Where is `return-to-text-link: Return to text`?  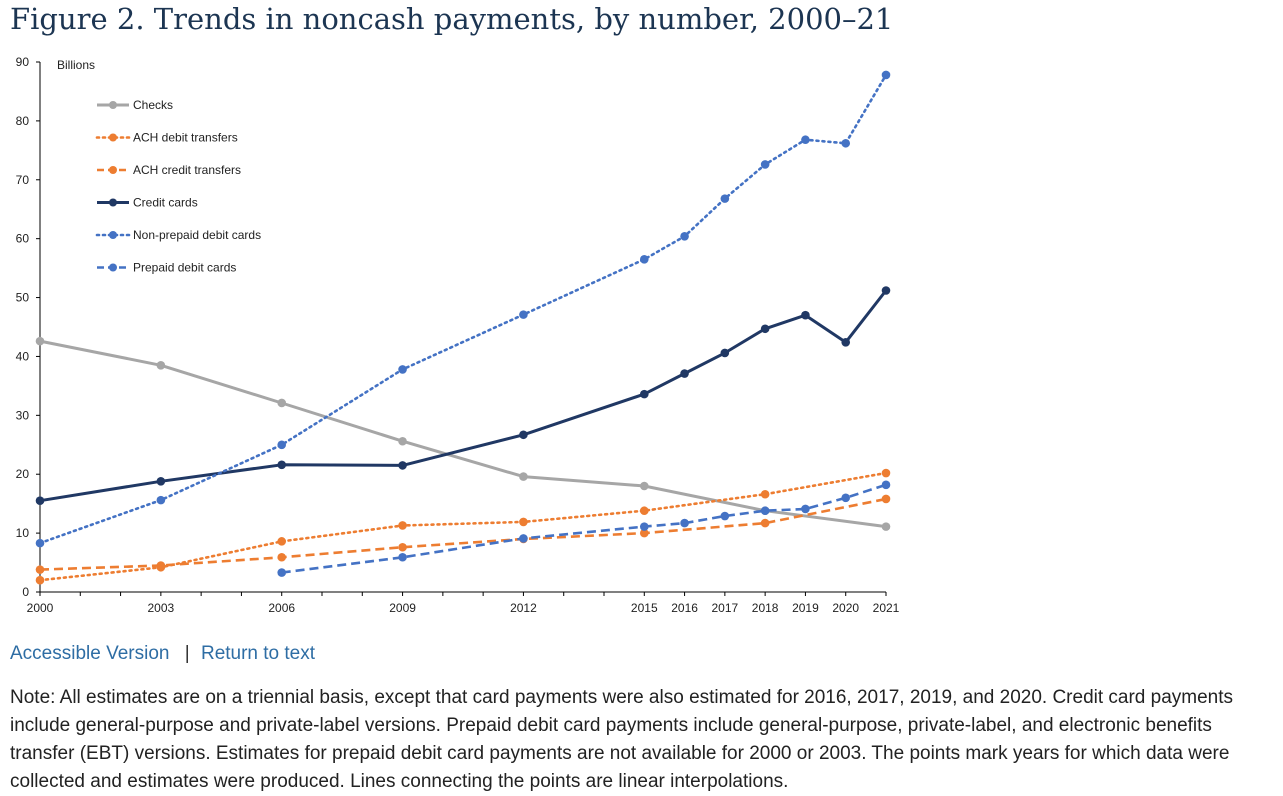 return-to-text-link: Return to text is located at coordinates (258, 653).